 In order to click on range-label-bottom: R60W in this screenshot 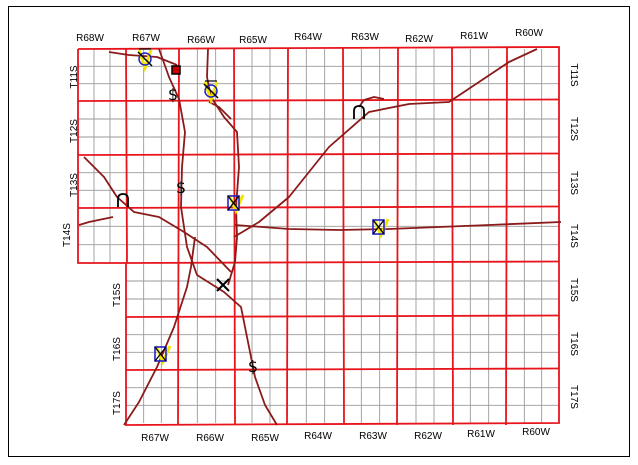, I will do `click(536, 432)`.